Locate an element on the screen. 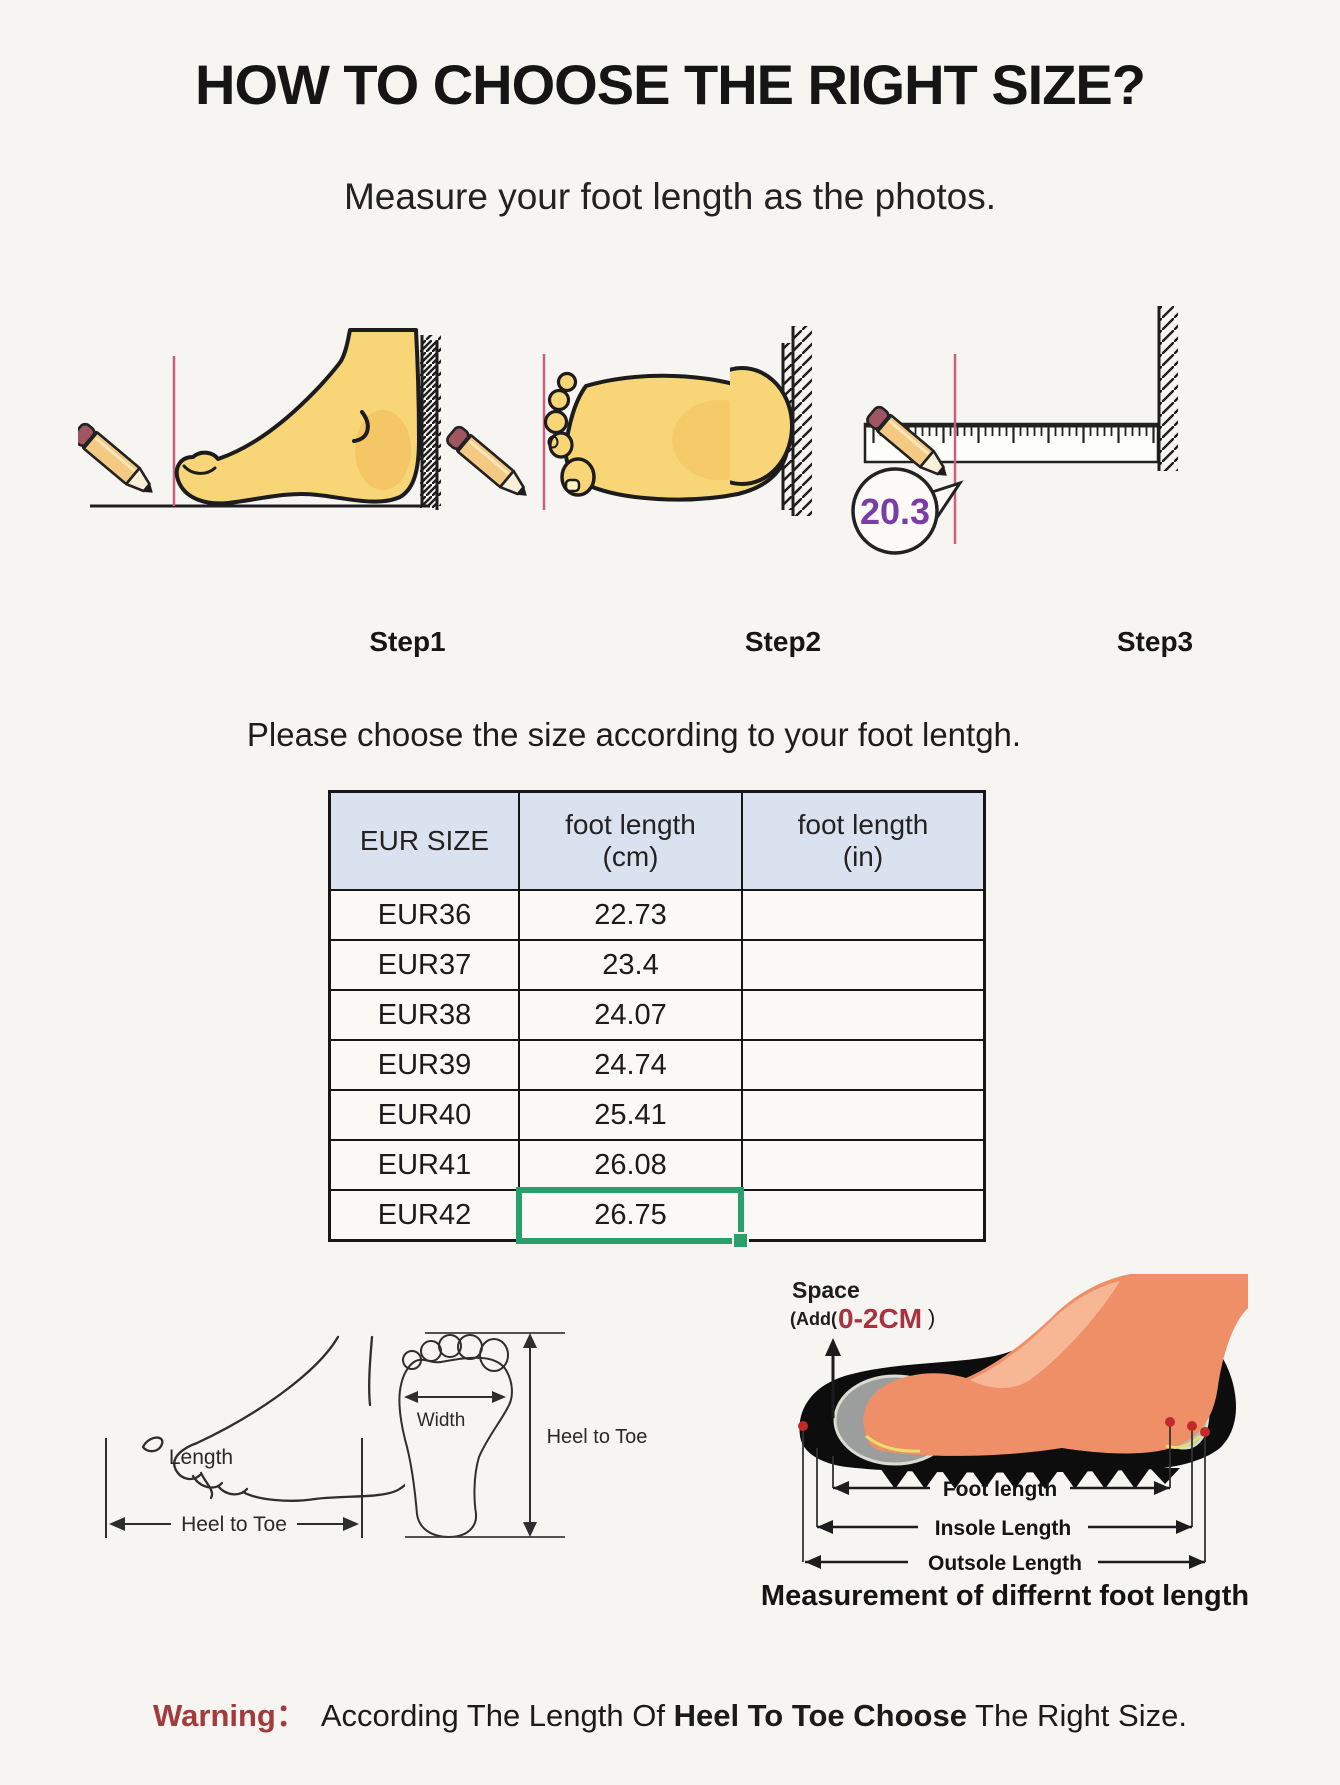  warning-label: Warning： is located at coordinates (230, 1715).